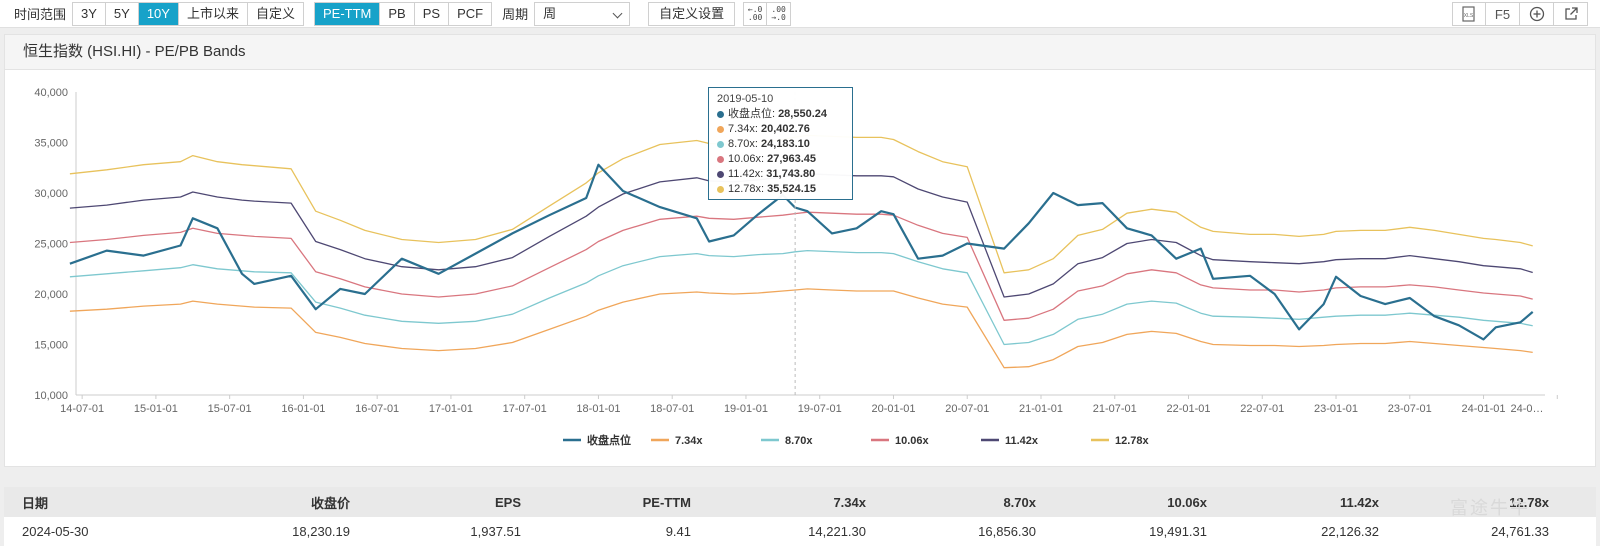  Describe the element at coordinates (1350, 531) in the screenshot. I see `table-cell: 22,126.32` at that location.